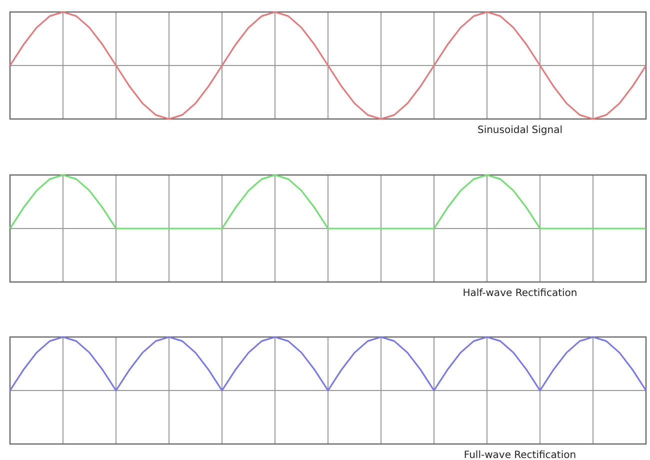 The width and height of the screenshot is (650, 460). Describe the element at coordinates (520, 130) in the screenshot. I see `x-axis-title: Sinusoidal Signal` at that location.